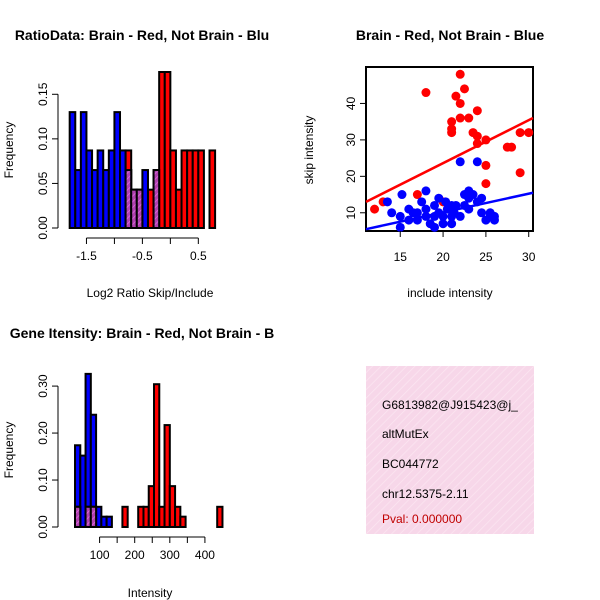 This screenshot has width=600, height=600. Describe the element at coordinates (9, 150) in the screenshot. I see `ratio-histogram-ylabel: Frequency` at that location.